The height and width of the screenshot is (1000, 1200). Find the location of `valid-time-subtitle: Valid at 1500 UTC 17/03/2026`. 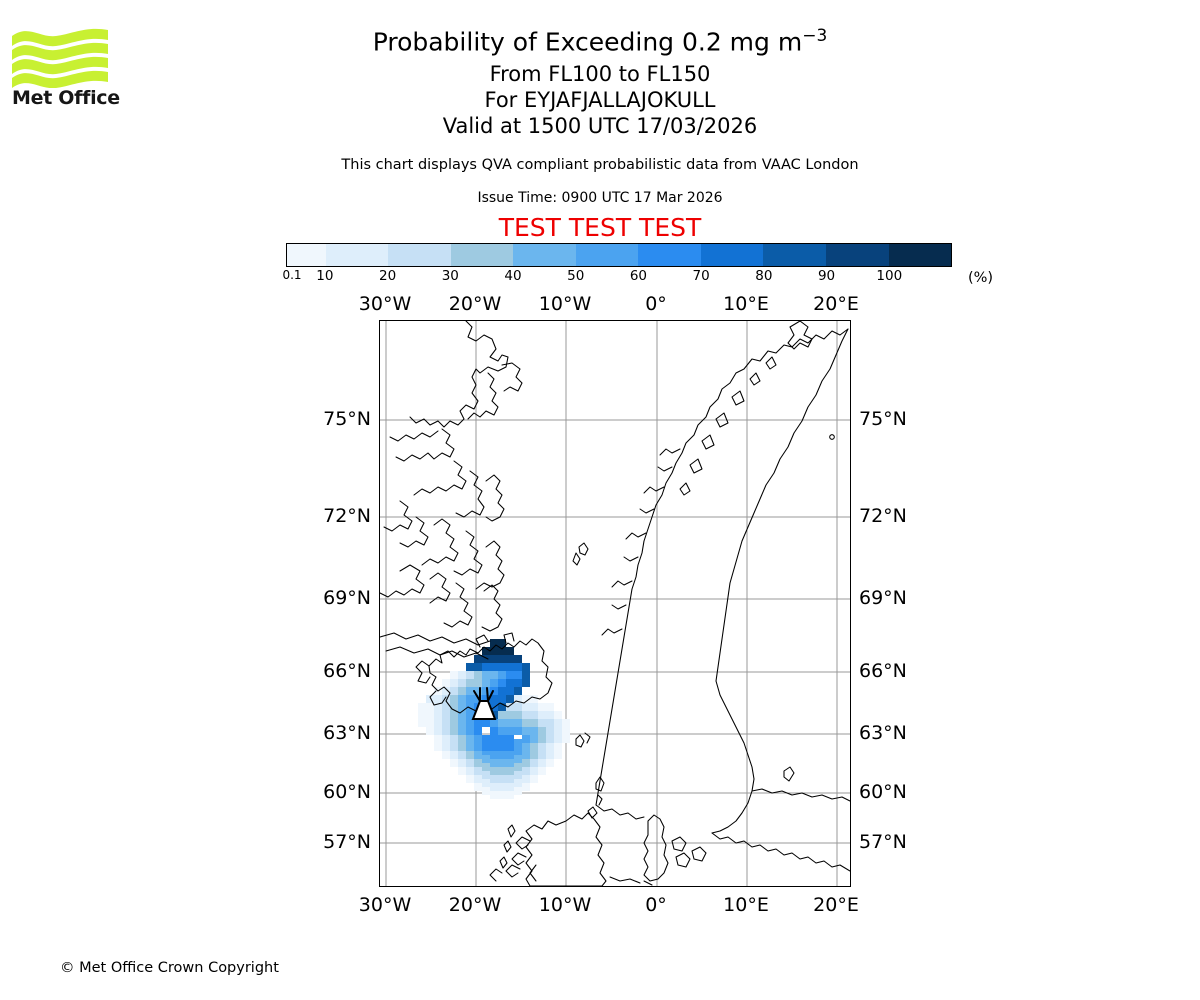

valid-time-subtitle: Valid at 1500 UTC 17/03/2026 is located at coordinates (600, 126).